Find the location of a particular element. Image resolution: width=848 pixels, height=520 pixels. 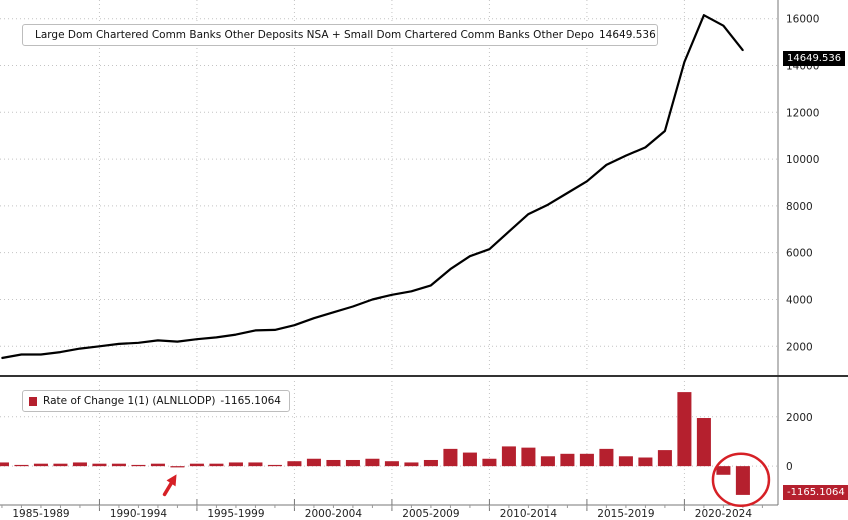

bottom-y-tick-label: 2000 is located at coordinates (799, 418).